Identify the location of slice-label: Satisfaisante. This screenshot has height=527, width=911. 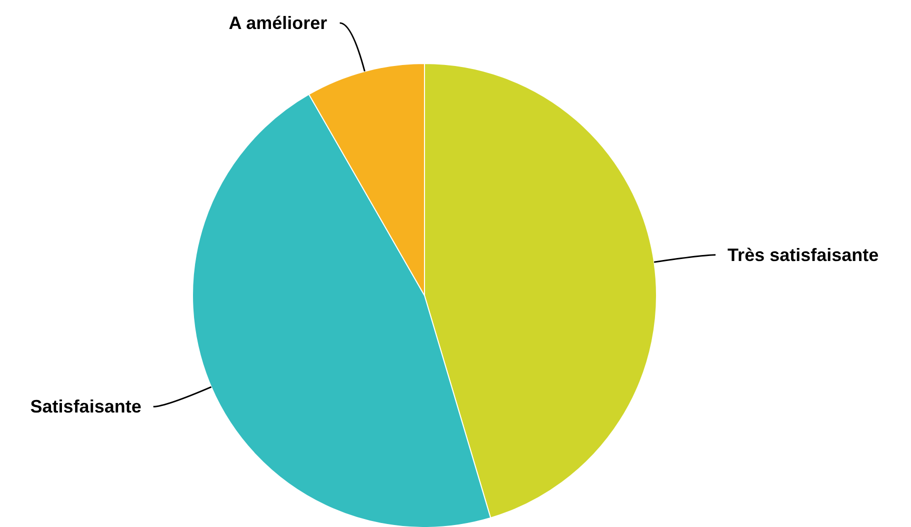
(86, 406).